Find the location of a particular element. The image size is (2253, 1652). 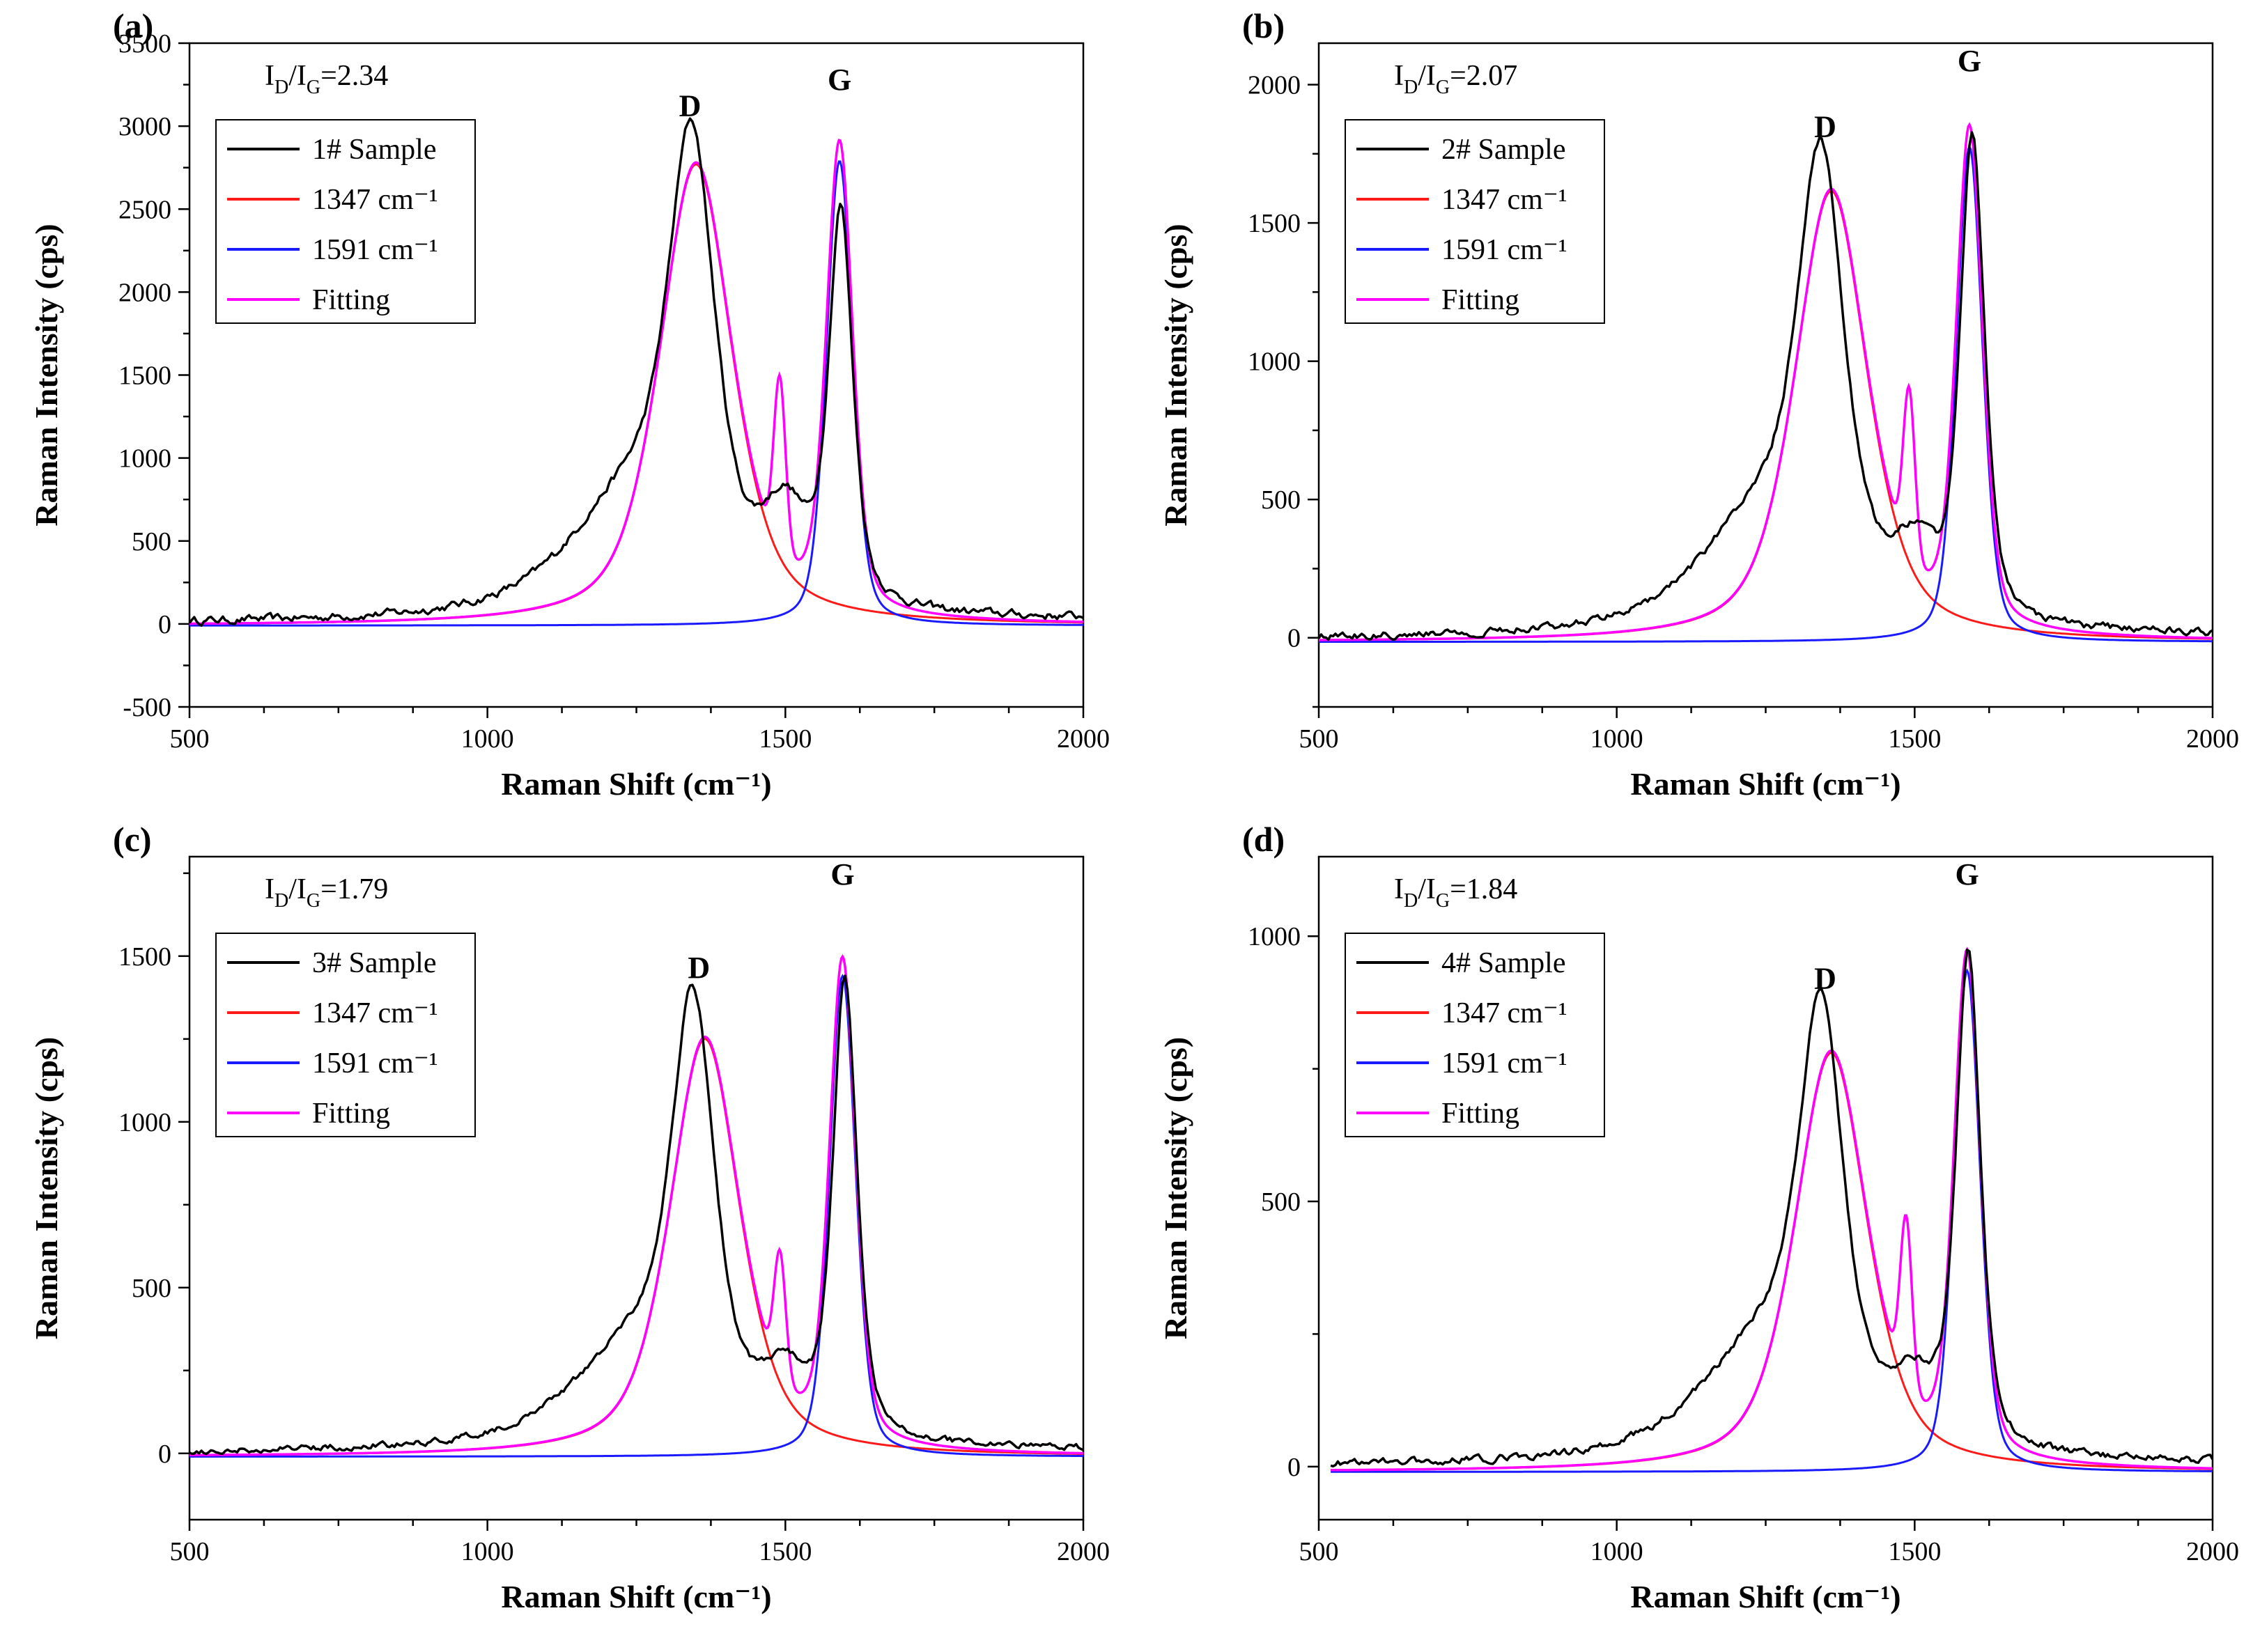

legend: 2# Sample 1347 cm⁻¹ 1591 cm⁻¹ Fitting is located at coordinates (1475, 221).